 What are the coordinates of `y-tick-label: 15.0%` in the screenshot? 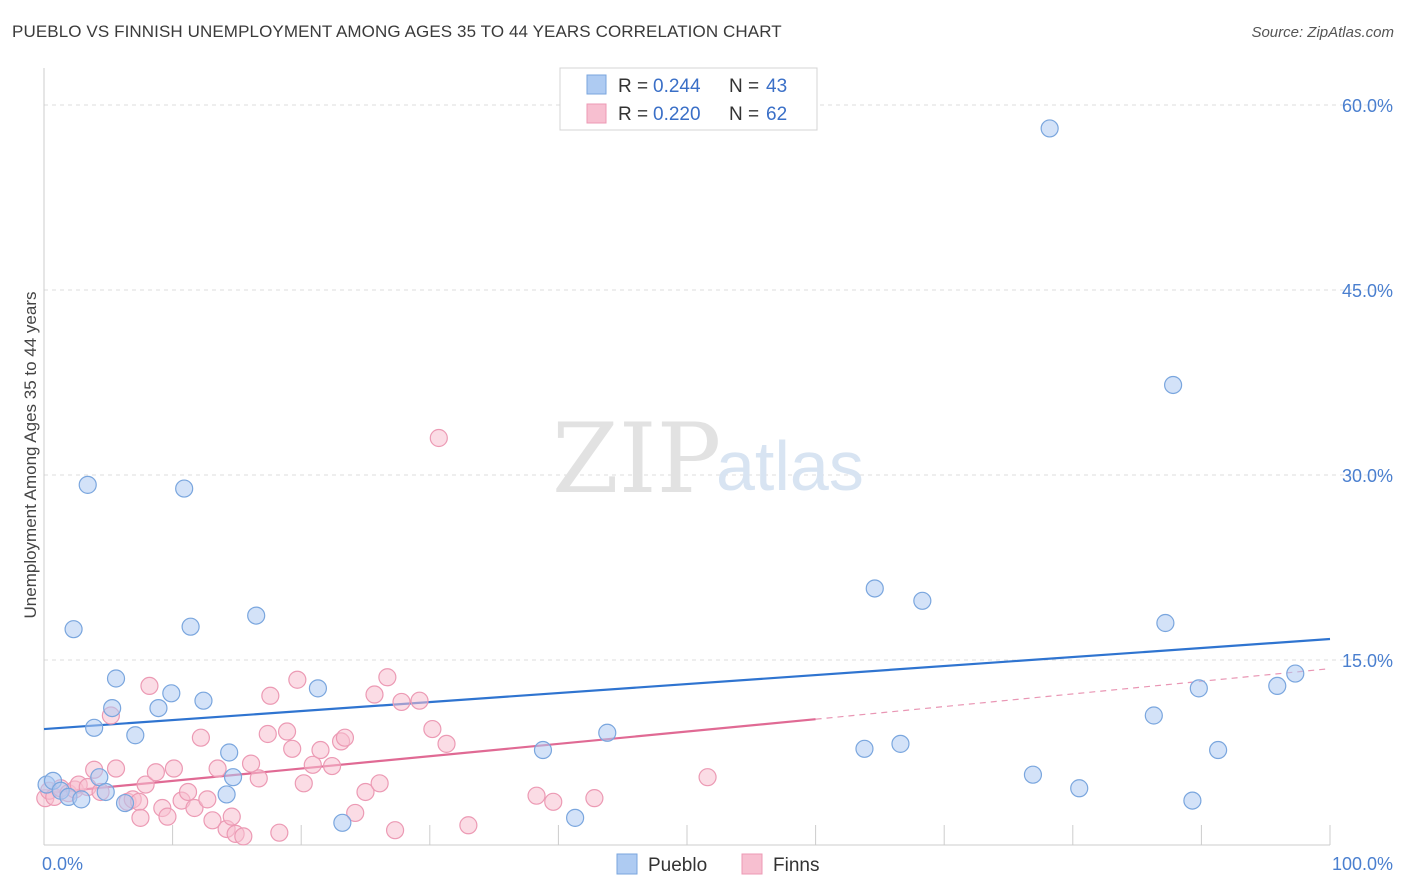 It's located at (1367, 661).